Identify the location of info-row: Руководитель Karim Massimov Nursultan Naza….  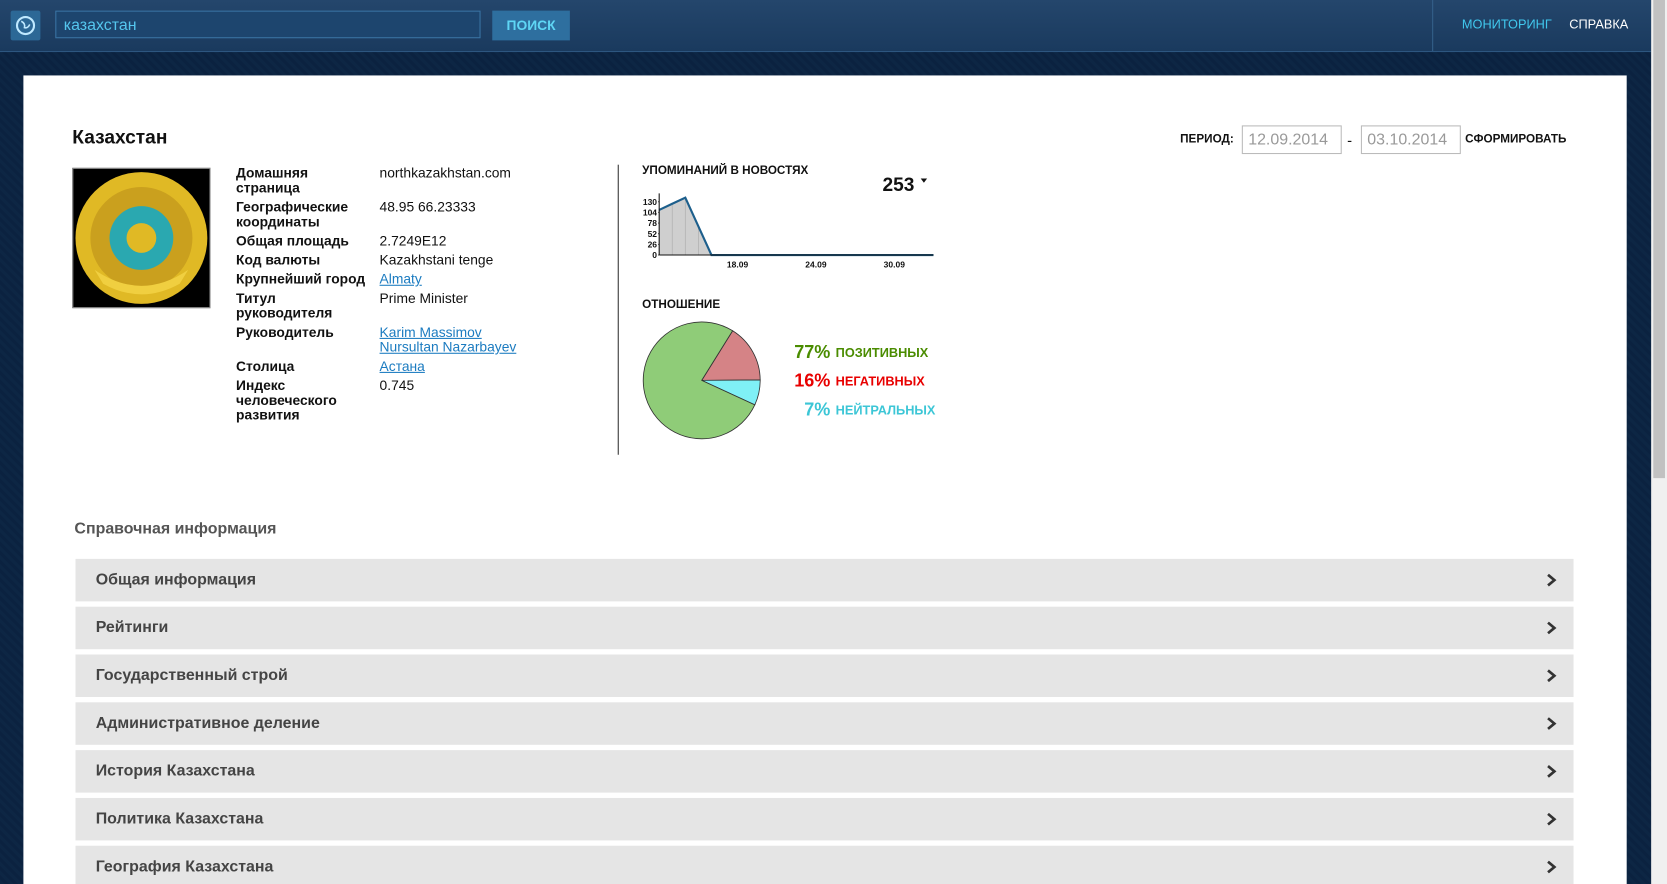
(376, 341).